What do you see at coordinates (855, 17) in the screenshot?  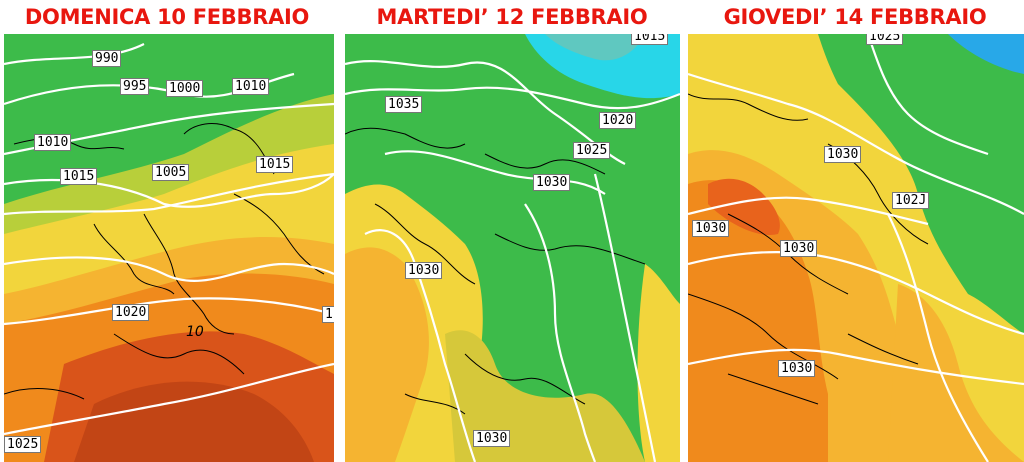 I see `panel-title: GIOVEDI’ 14 FEBBRAIO` at bounding box center [855, 17].